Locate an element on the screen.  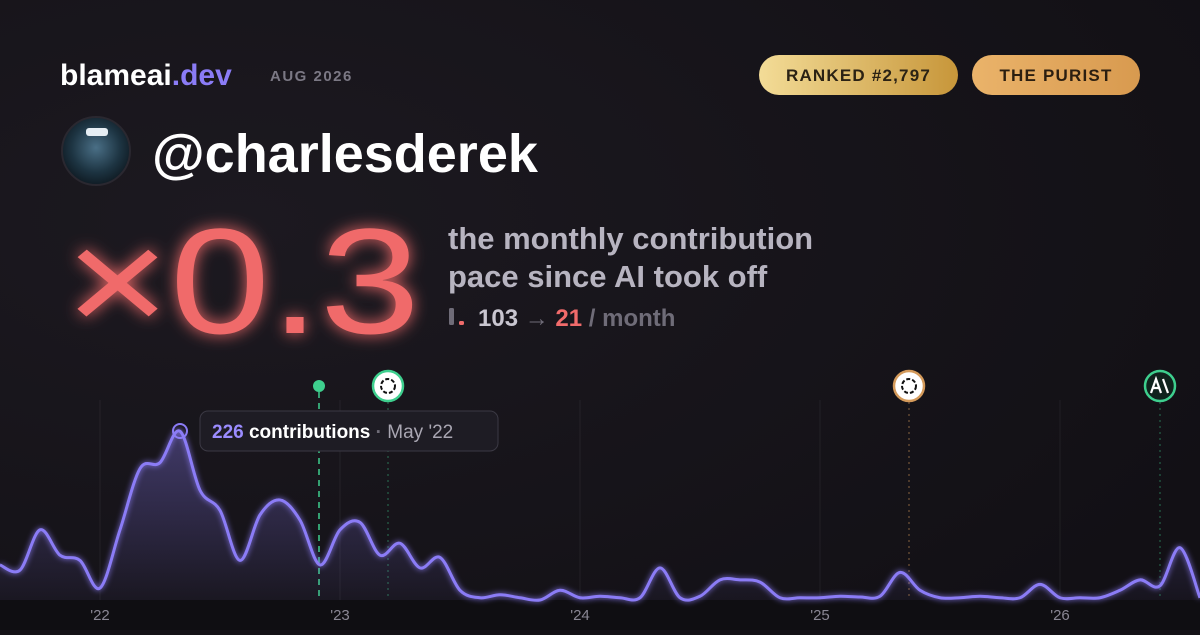
x-tick-label: '24 is located at coordinates (580, 615).